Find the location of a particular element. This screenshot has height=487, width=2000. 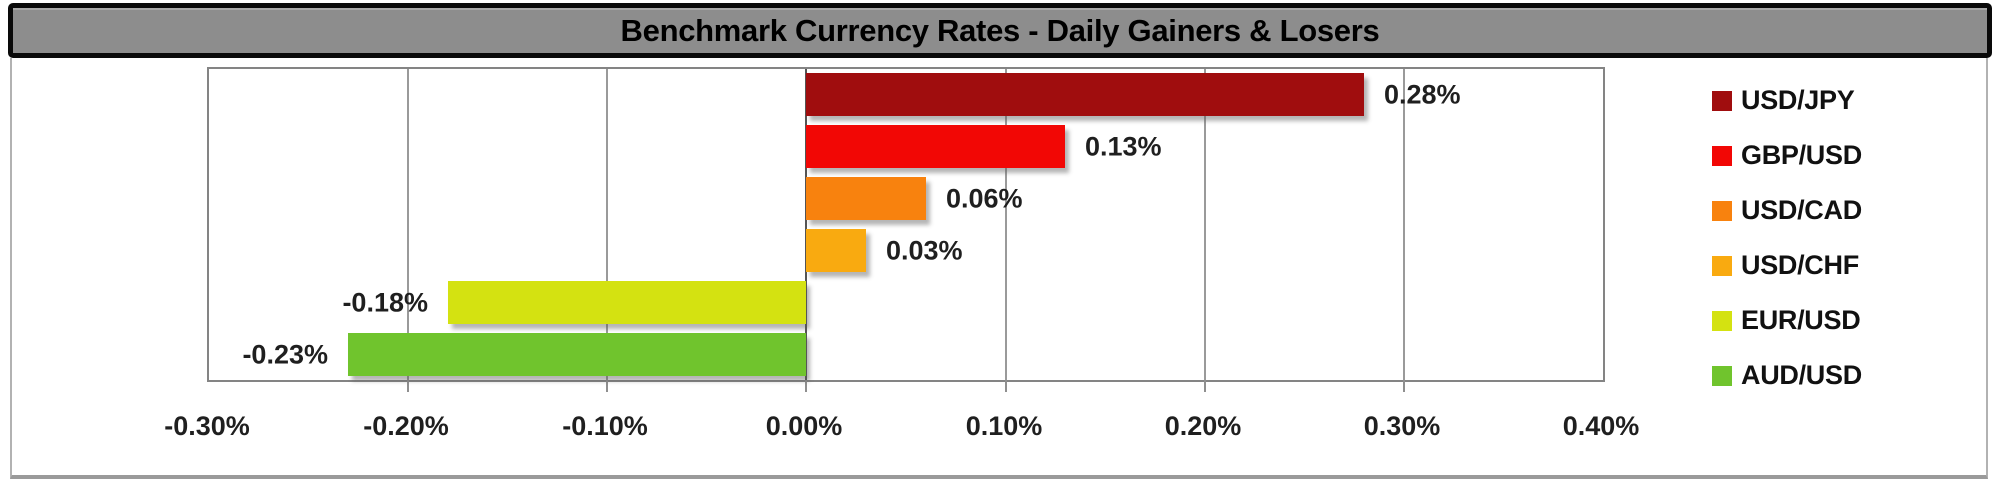

legend-swatch-eur-usd is located at coordinates (1722, 320).